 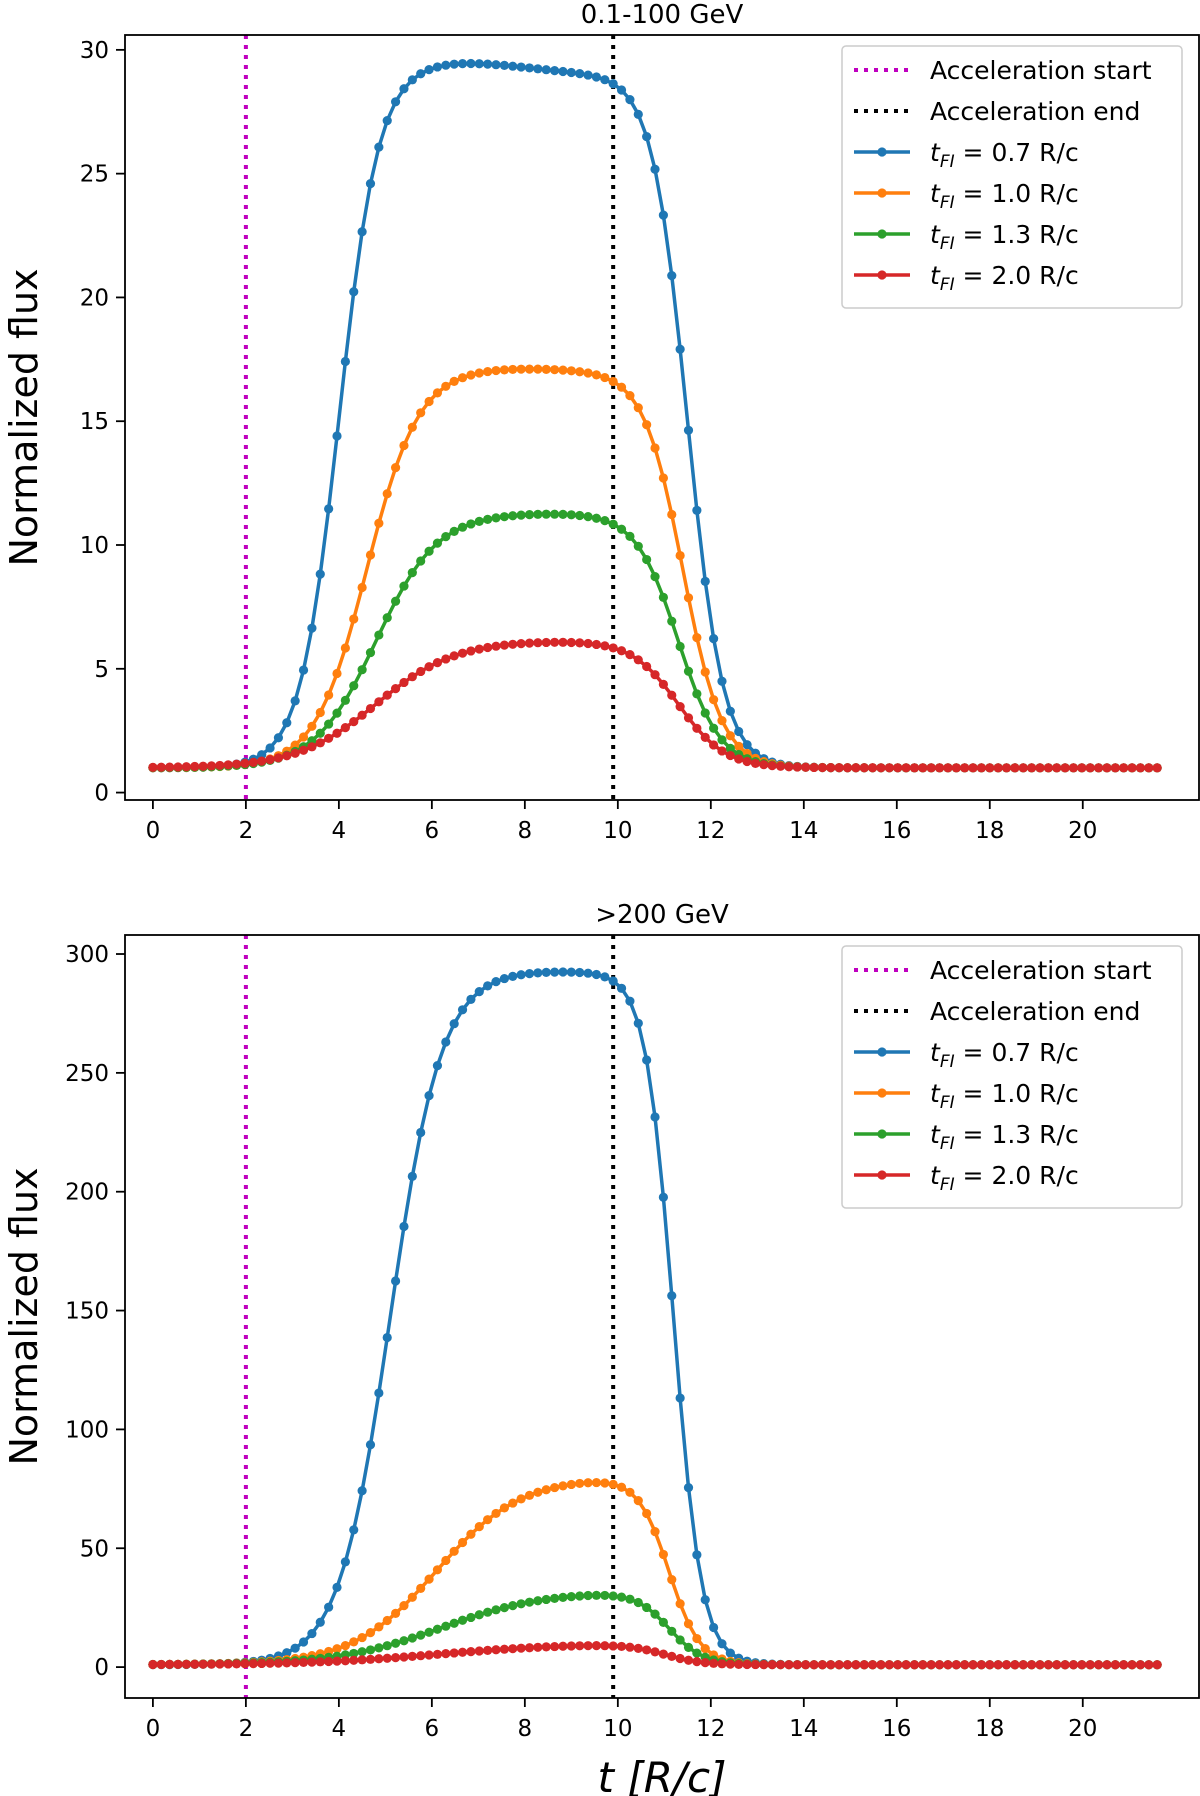 I want to click on y-tick-label: 300, so click(x=87, y=955).